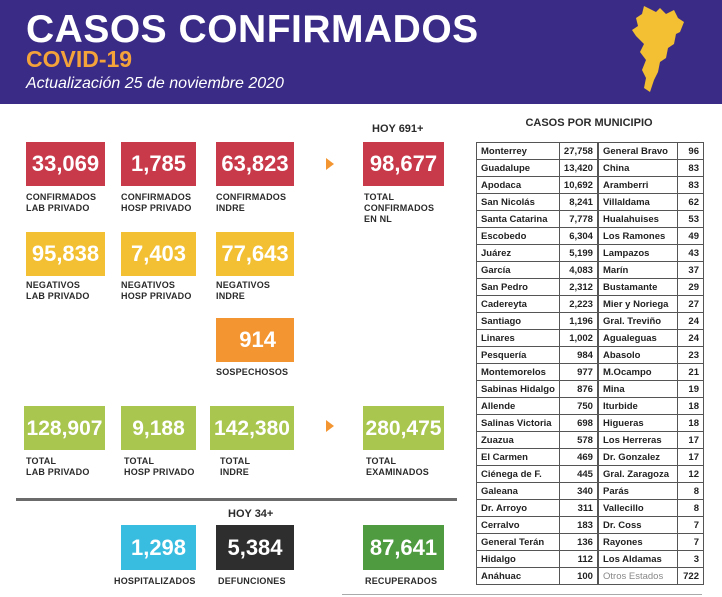  Describe the element at coordinates (690, 253) in the screenshot. I see `municipio-count: 43` at that location.